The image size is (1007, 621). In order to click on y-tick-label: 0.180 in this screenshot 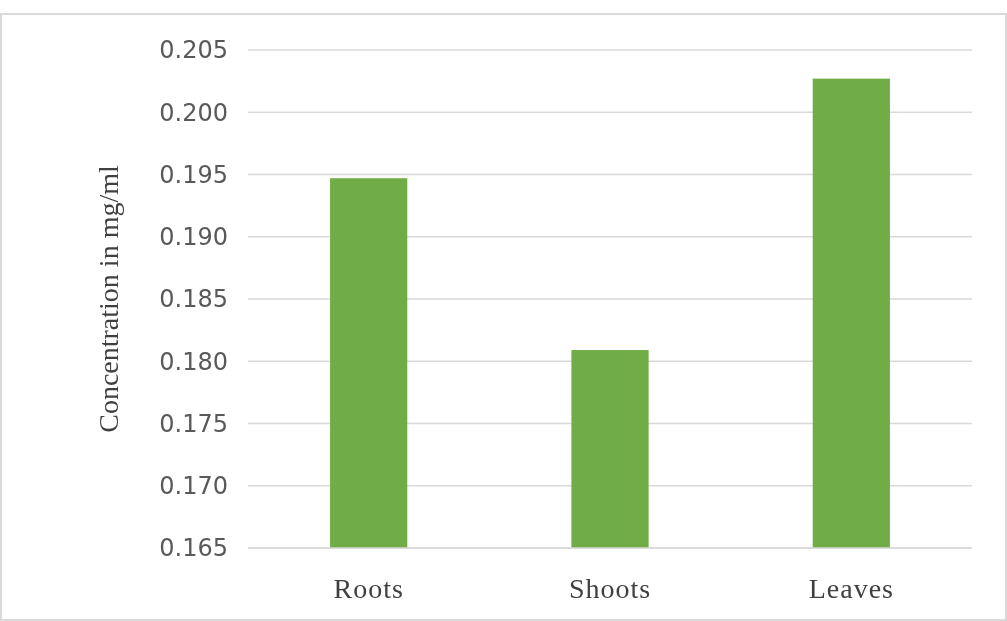, I will do `click(193, 361)`.